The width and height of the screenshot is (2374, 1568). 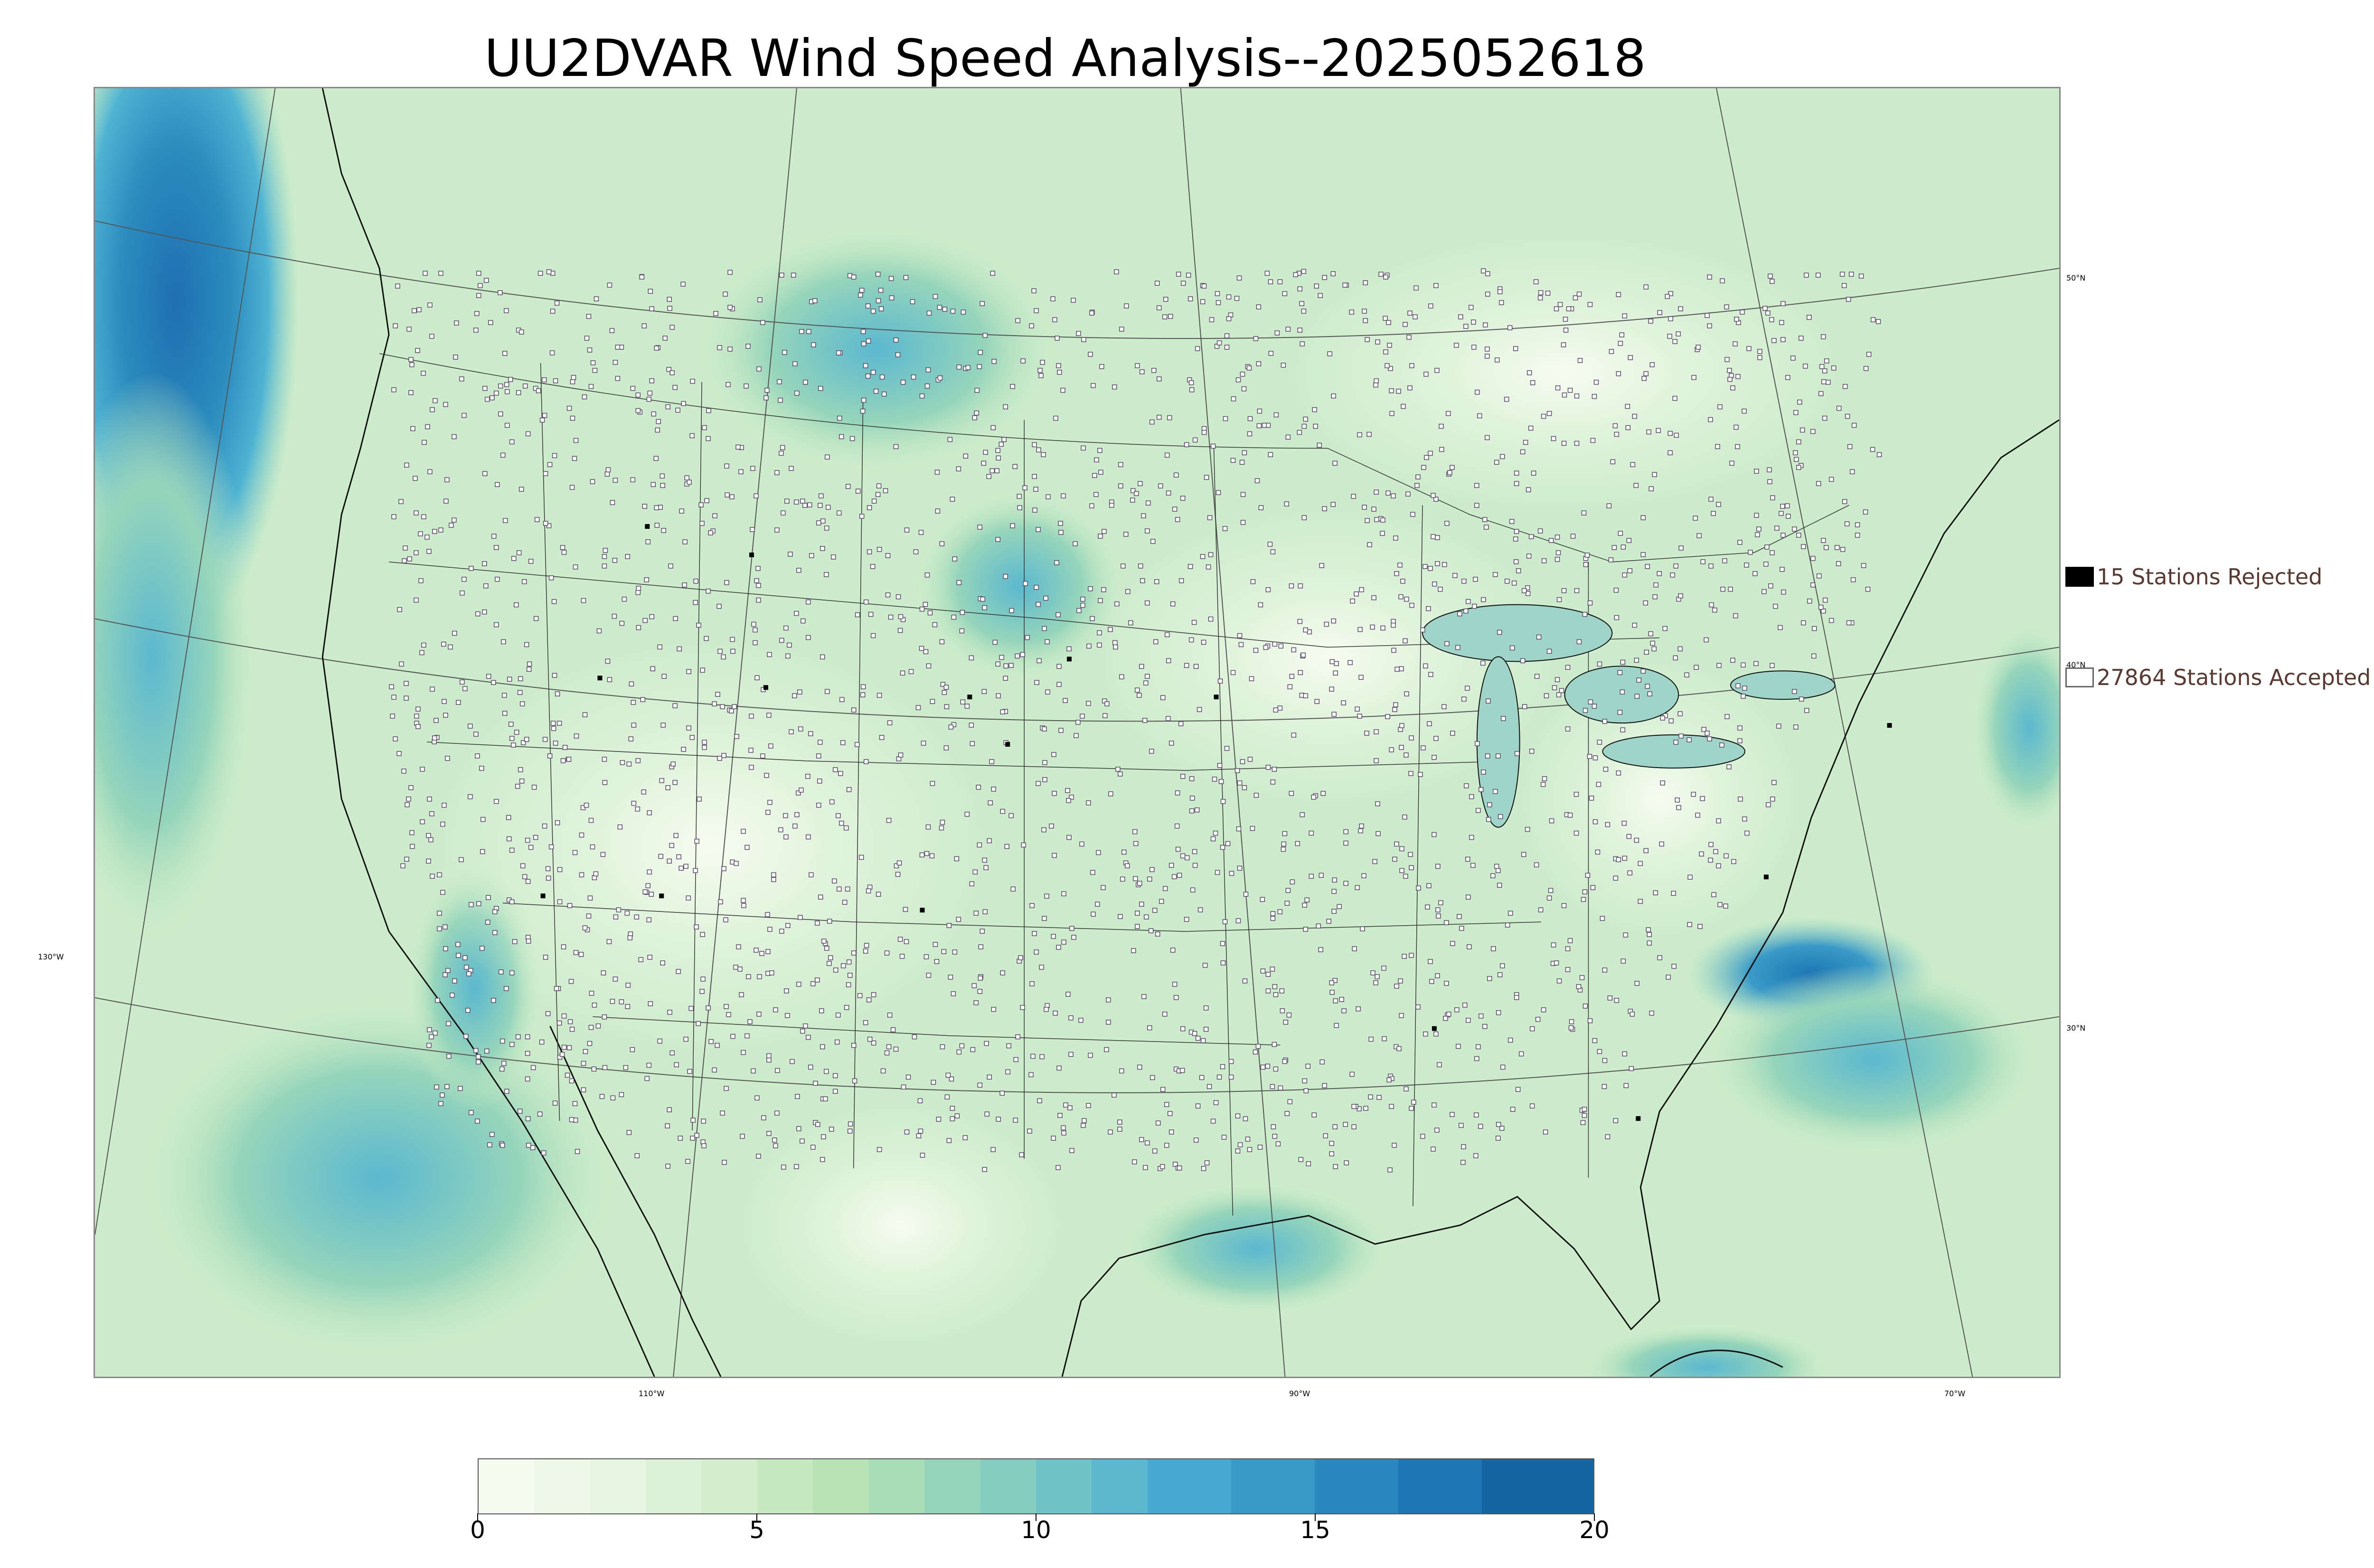 I want to click on legend-rejected-label: 15 Stations Rejected, so click(x=2210, y=577).